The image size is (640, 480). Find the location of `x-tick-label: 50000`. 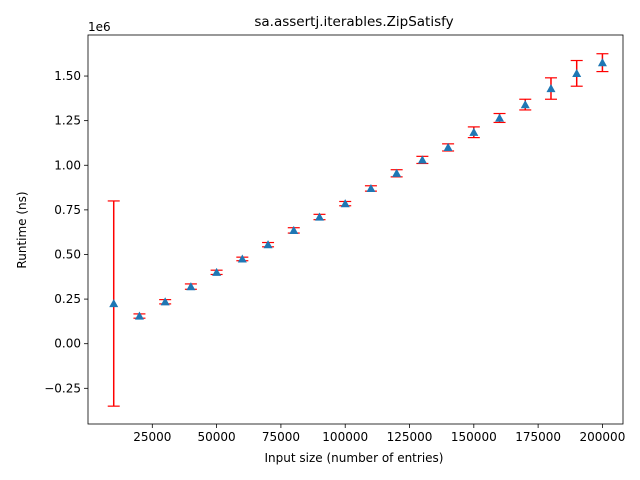

x-tick-label: 50000 is located at coordinates (217, 437).